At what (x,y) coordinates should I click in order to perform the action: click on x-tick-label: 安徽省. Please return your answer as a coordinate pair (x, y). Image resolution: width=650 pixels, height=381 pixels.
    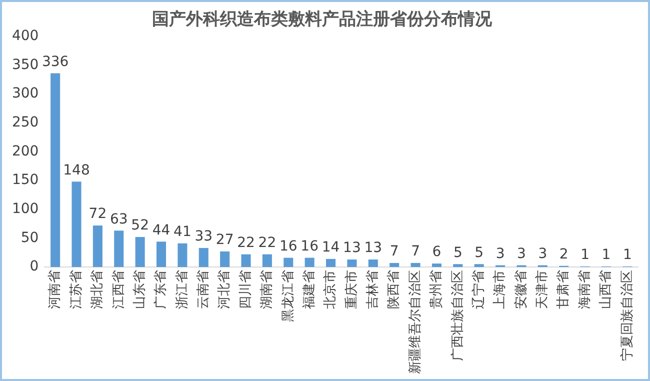
    Looking at the image, I should click on (520, 289).